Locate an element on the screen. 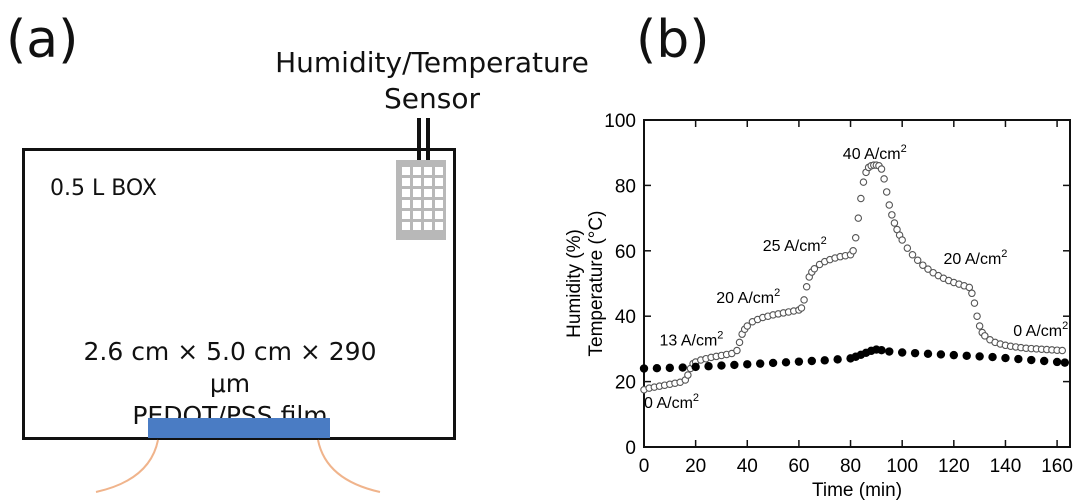 The image size is (1076, 500). current-density-label: 13 A/cm2 is located at coordinates (691, 340).